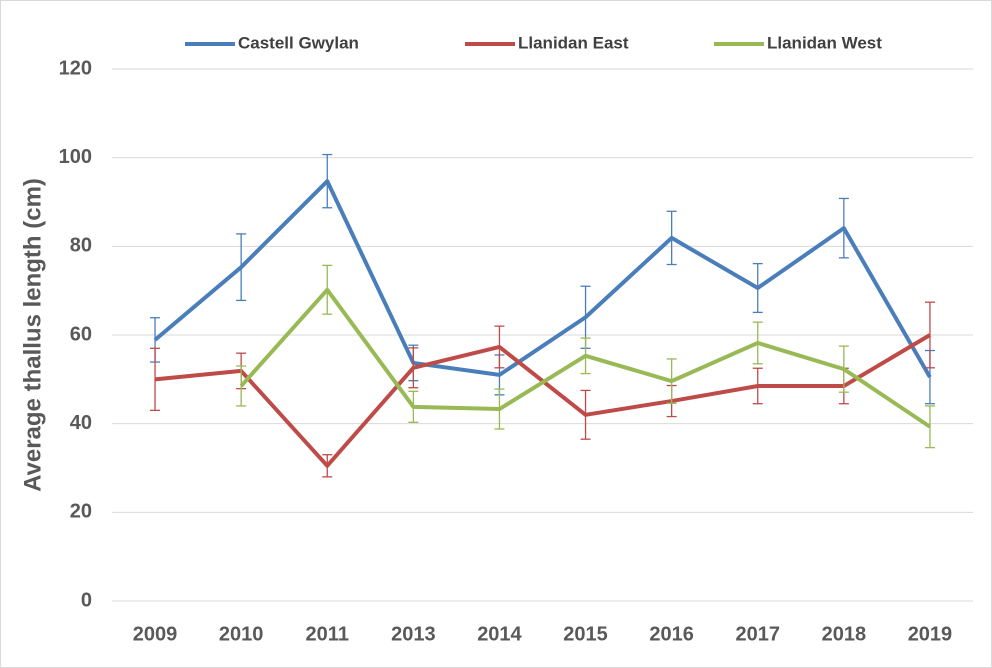 This screenshot has height=668, width=992. What do you see at coordinates (81, 423) in the screenshot?
I see `y-tick-label: 40` at bounding box center [81, 423].